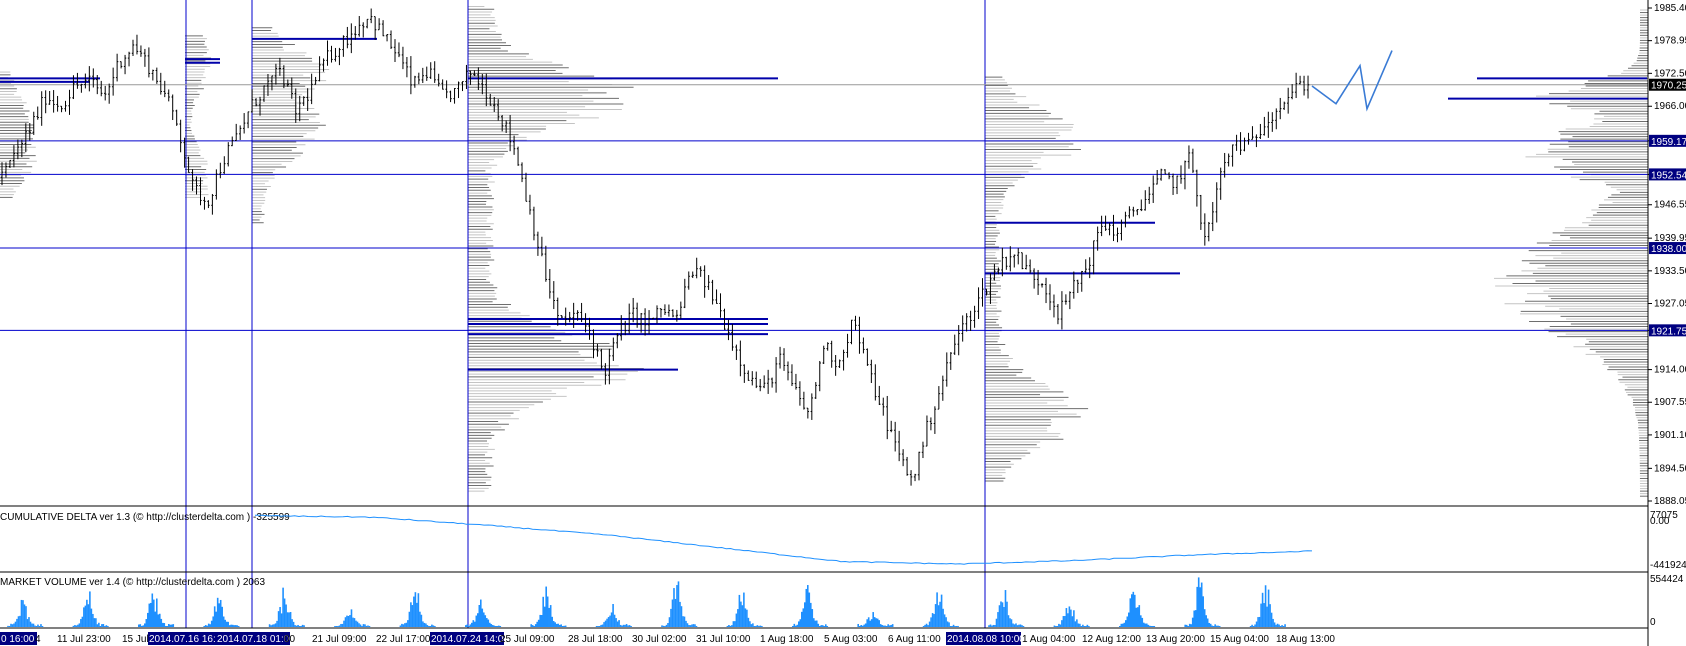 Image resolution: width=1686 pixels, height=646 pixels. I want to click on time-label: 0 16:00, so click(18, 639).